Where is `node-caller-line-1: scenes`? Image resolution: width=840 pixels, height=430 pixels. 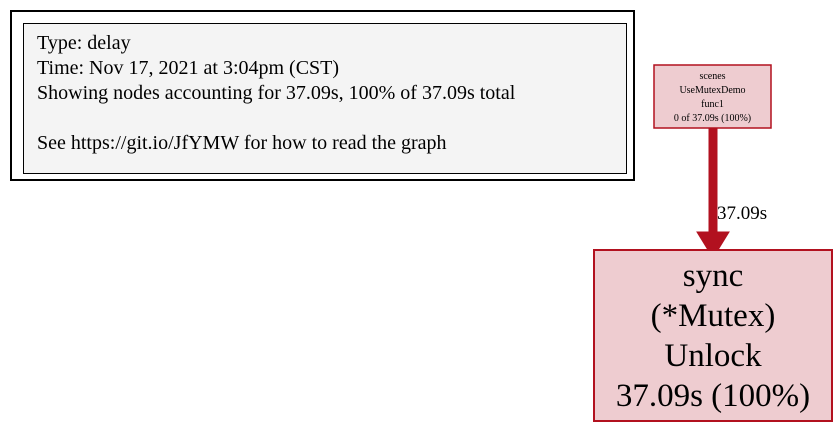
node-caller-line-1: scenes is located at coordinates (712, 76).